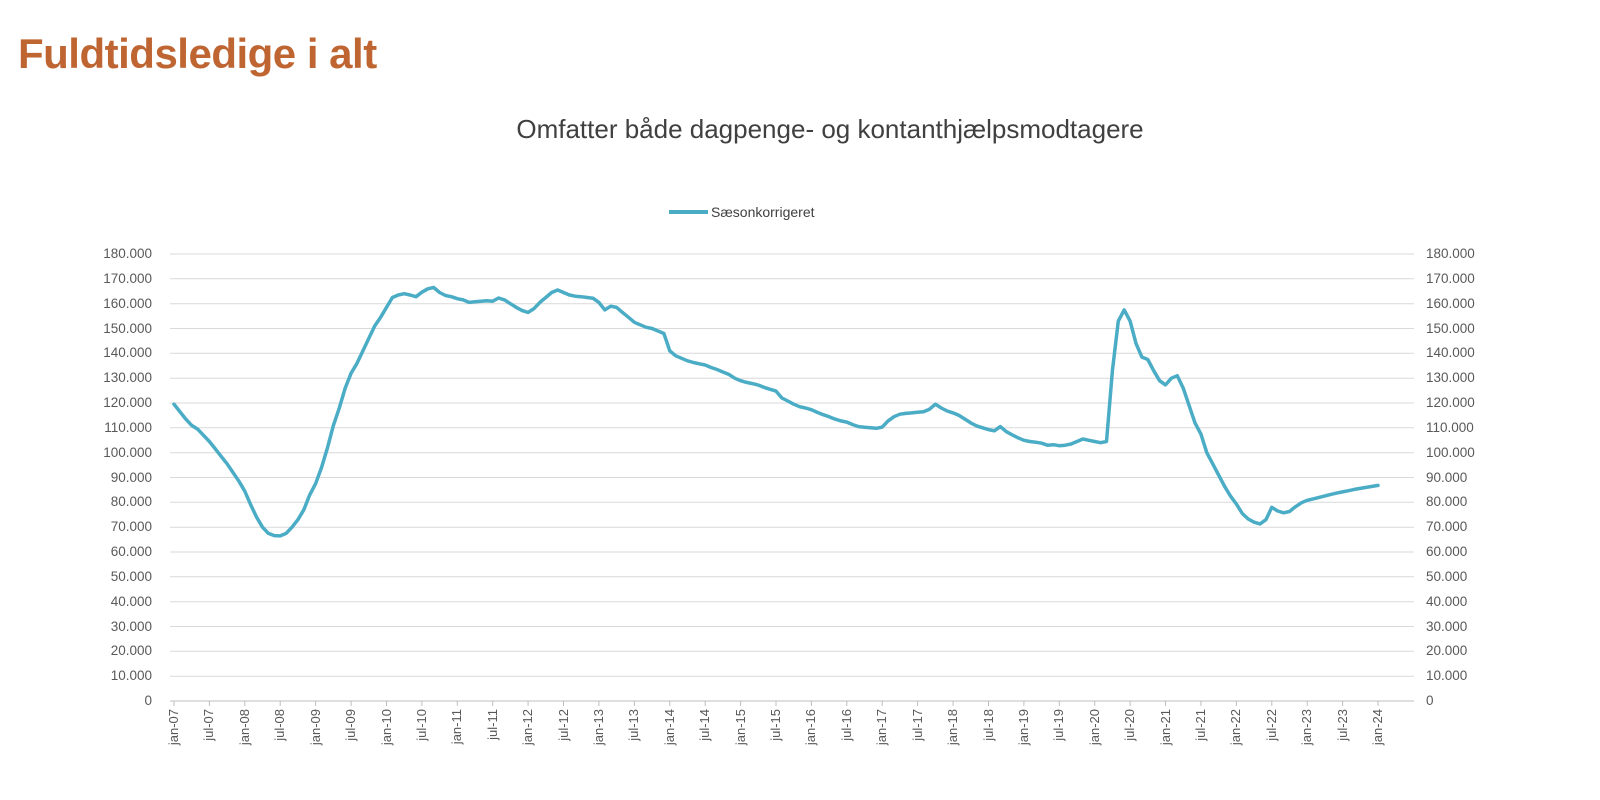 This screenshot has width=1600, height=800. Describe the element at coordinates (1447, 676) in the screenshot. I see `y-axis-label-right: 10.000` at that location.